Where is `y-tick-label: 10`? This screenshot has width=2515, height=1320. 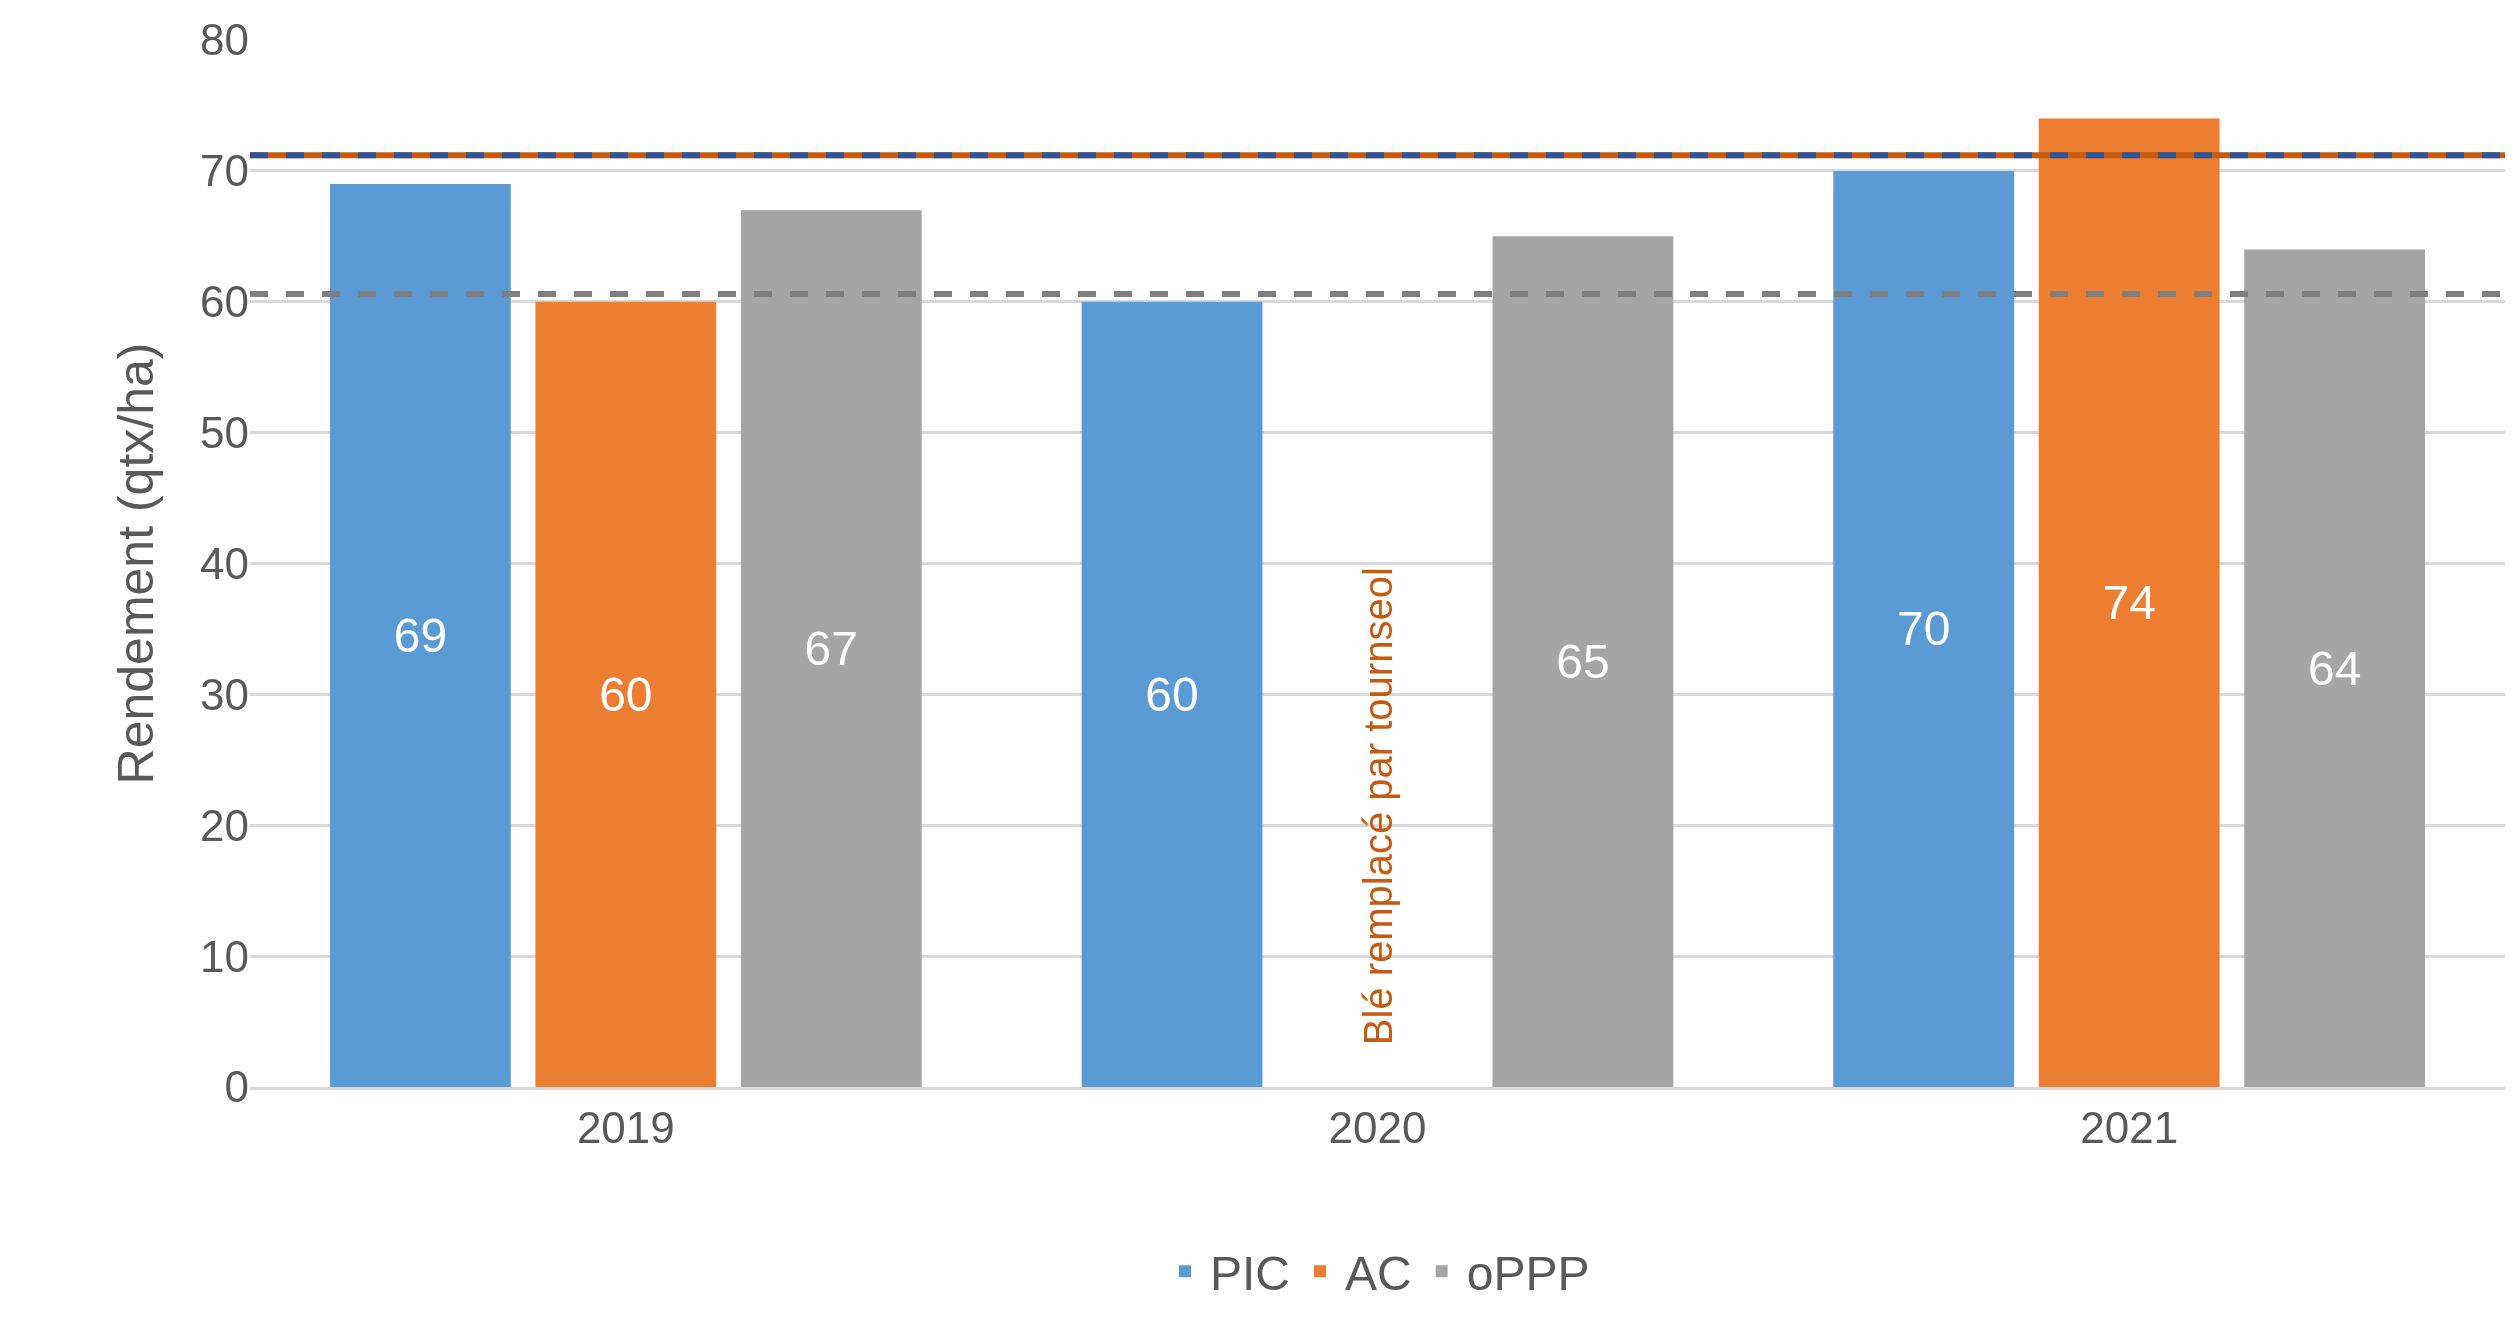
y-tick-label: 10 is located at coordinates (224, 956).